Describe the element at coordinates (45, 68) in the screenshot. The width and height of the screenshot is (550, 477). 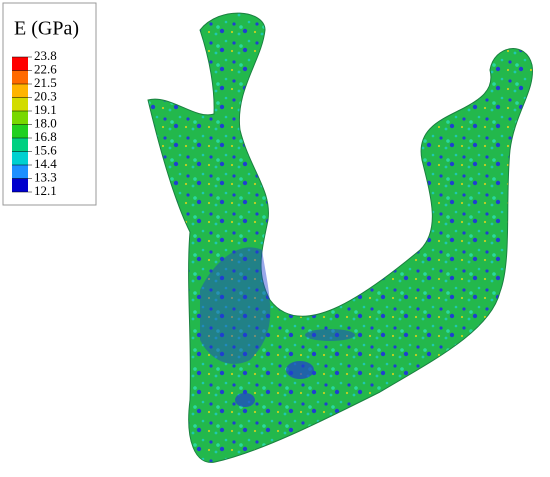
I see `legend-label: 22.6` at that location.